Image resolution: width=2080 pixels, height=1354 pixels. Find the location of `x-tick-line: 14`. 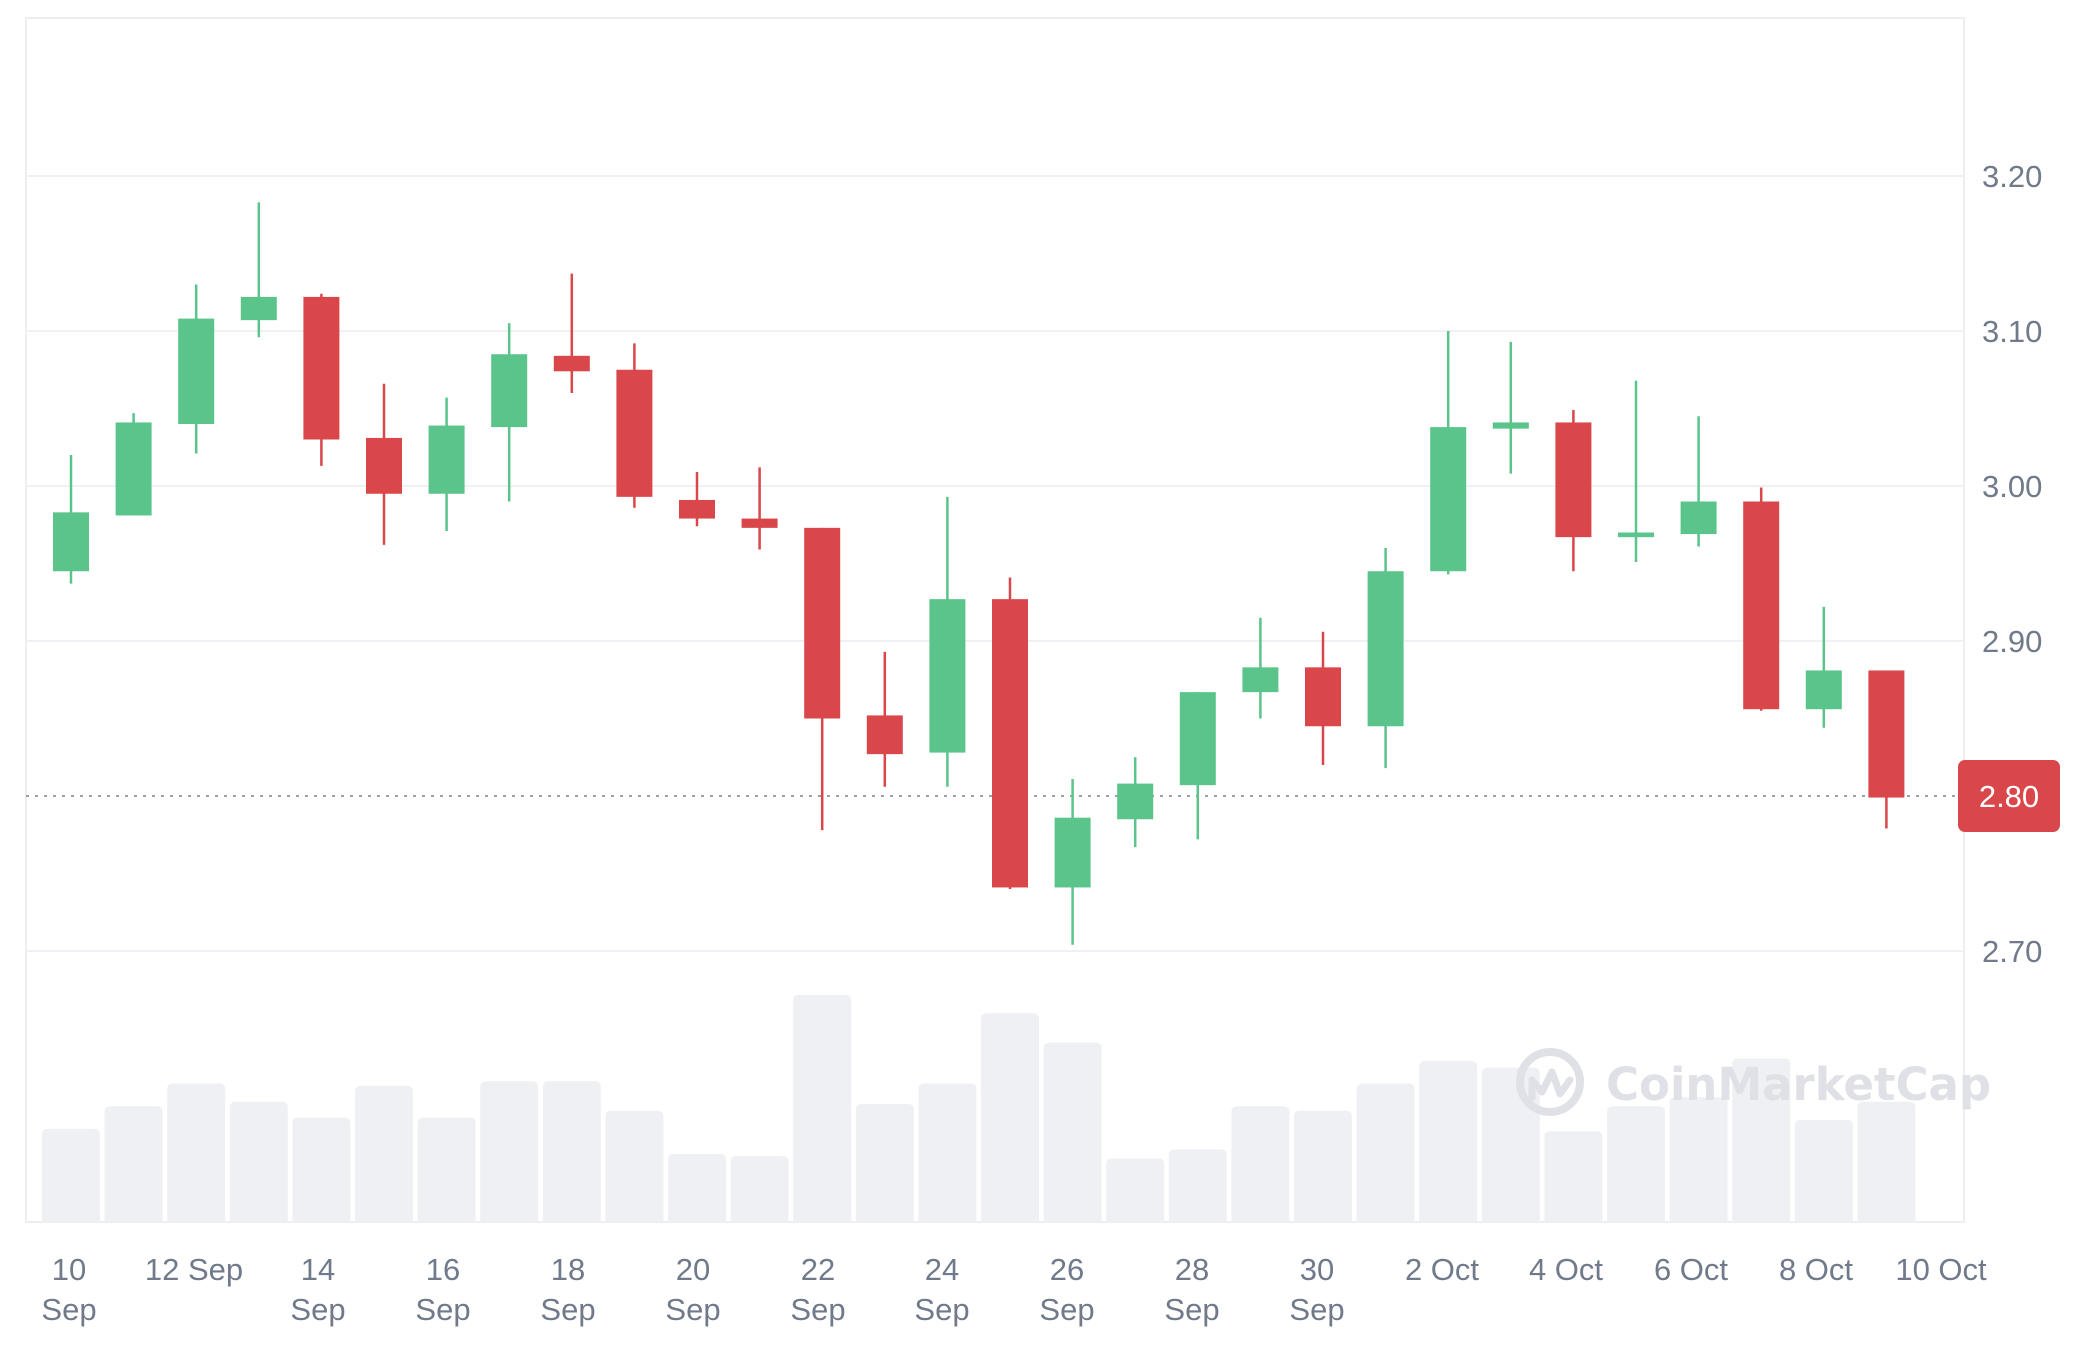

x-tick-line: 14 is located at coordinates (318, 1269).